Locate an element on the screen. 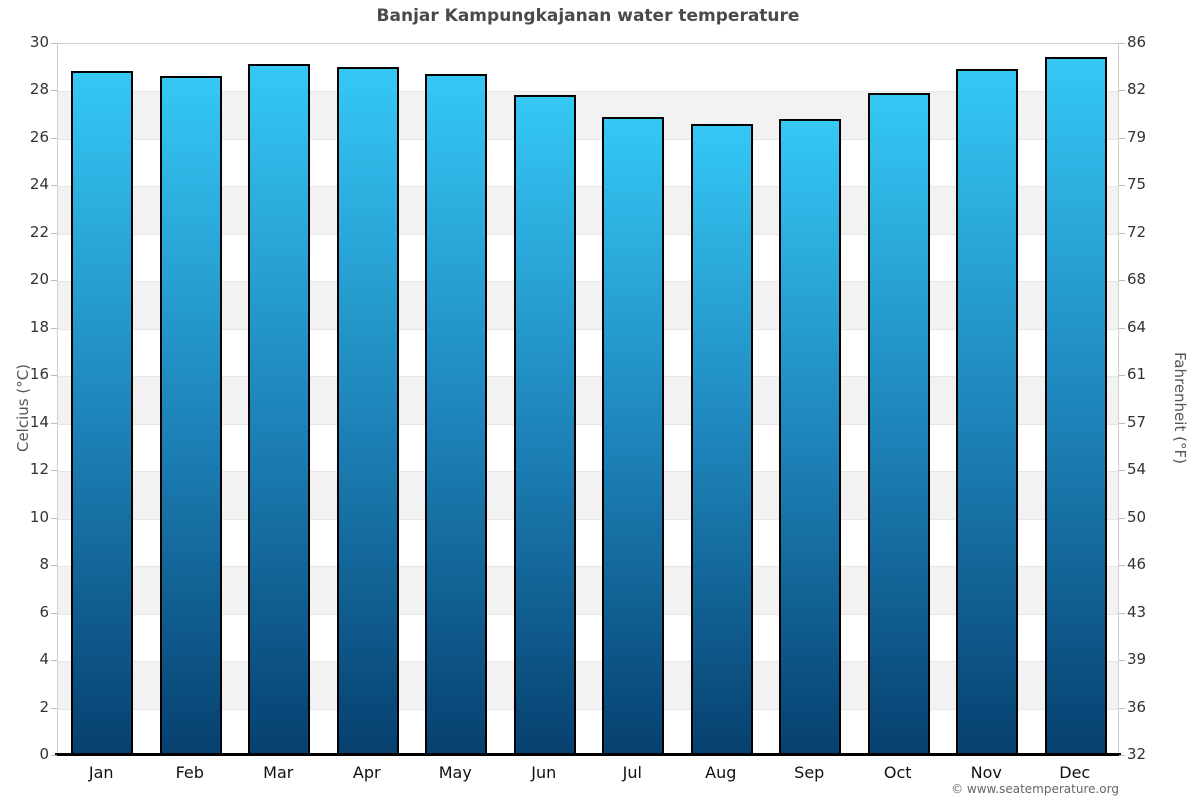 The height and width of the screenshot is (800, 1200). fahrenheit-tick-label: 36 is located at coordinates (1137, 706).